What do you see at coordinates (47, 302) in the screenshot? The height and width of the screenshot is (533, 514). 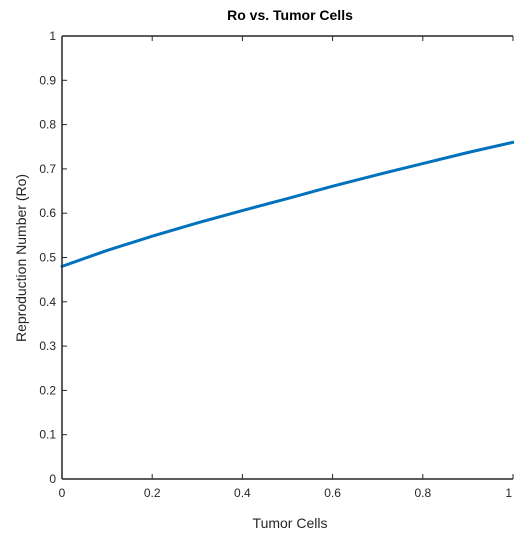 I see `y-tick-label: 0.4` at bounding box center [47, 302].